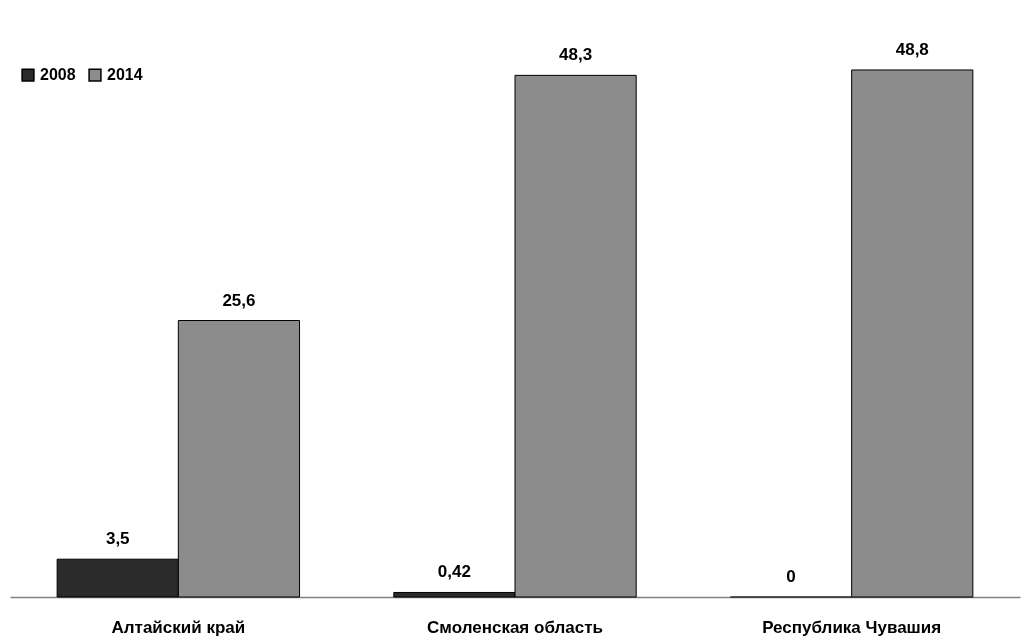  Describe the element at coordinates (454, 572) in the screenshot. I see `data-label: 0,42` at that location.